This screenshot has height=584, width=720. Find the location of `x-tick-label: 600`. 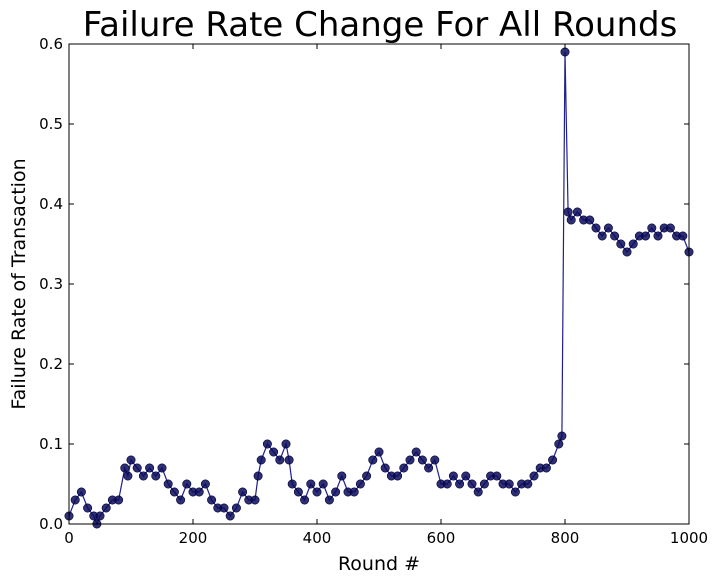

x-tick-label: 600 is located at coordinates (441, 538).